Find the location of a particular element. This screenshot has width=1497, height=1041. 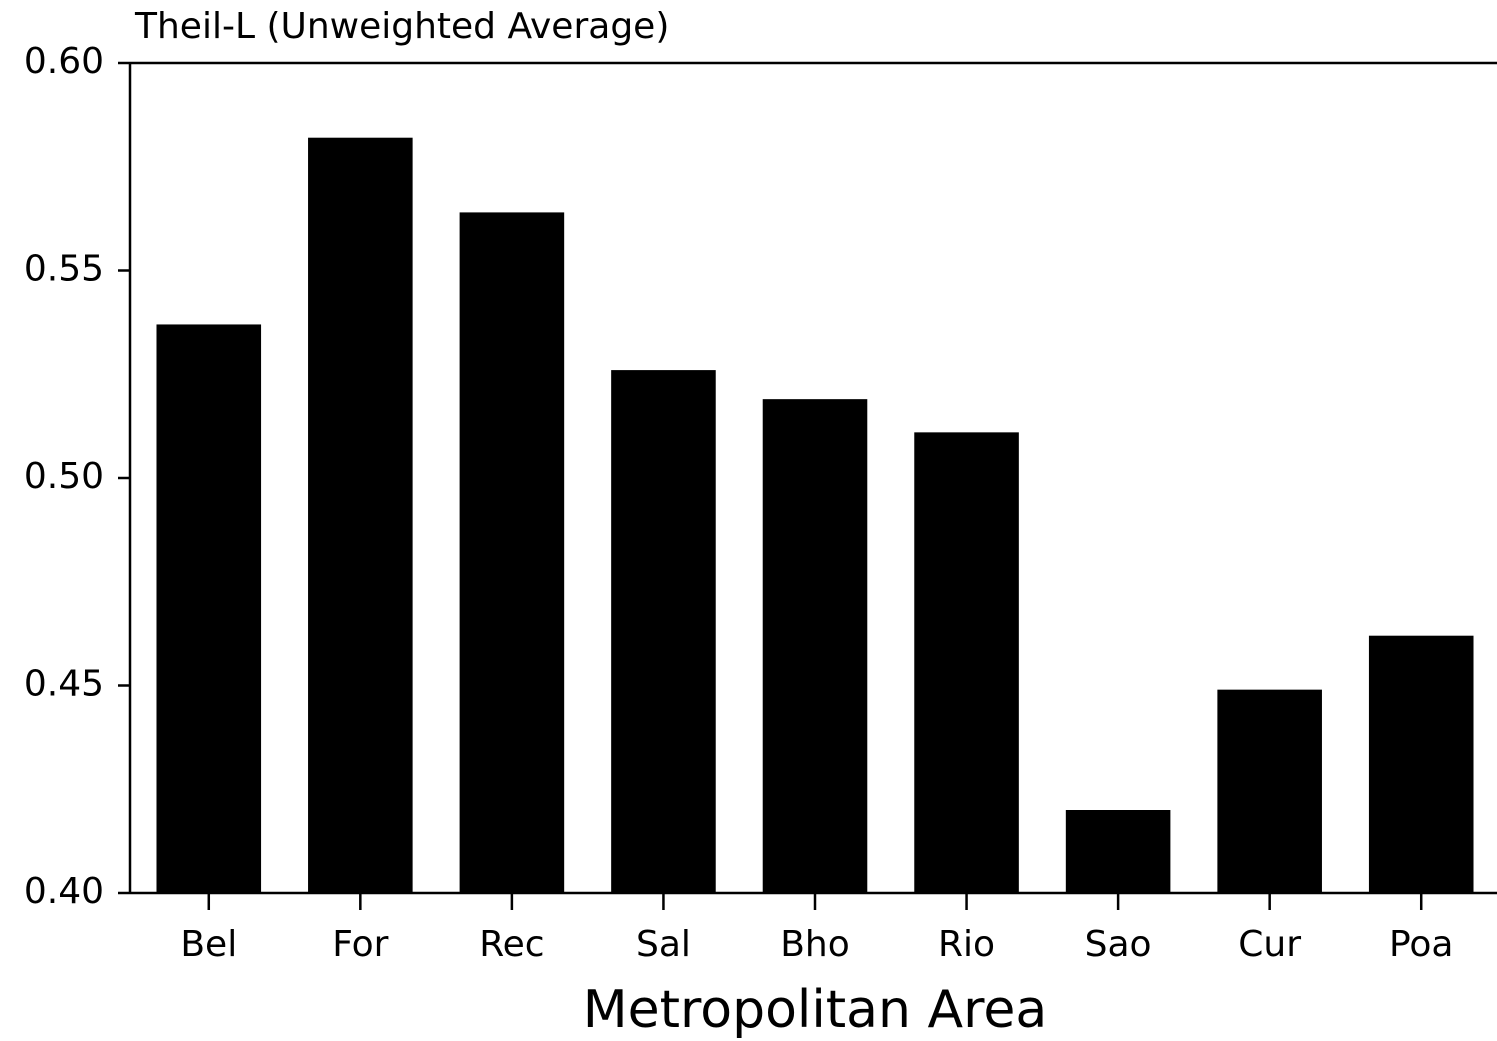

x-tick-label: For is located at coordinates (360, 944).